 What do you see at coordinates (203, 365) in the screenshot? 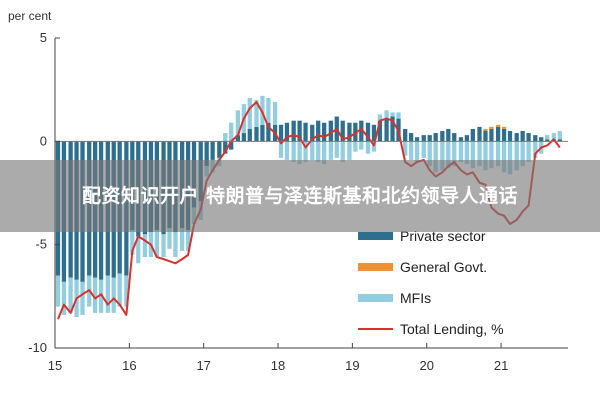
I see `x-tick-label: 17` at bounding box center [203, 365].